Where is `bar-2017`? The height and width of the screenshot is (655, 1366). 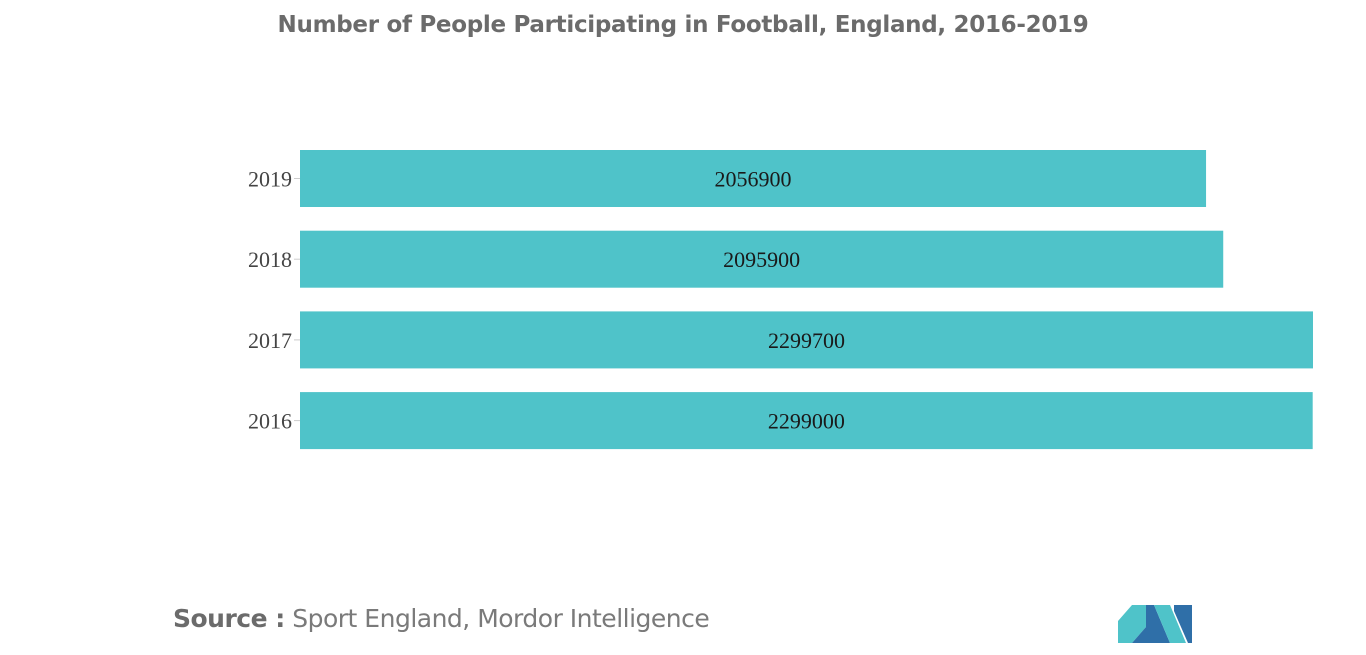
bar-2017 is located at coordinates (806, 340).